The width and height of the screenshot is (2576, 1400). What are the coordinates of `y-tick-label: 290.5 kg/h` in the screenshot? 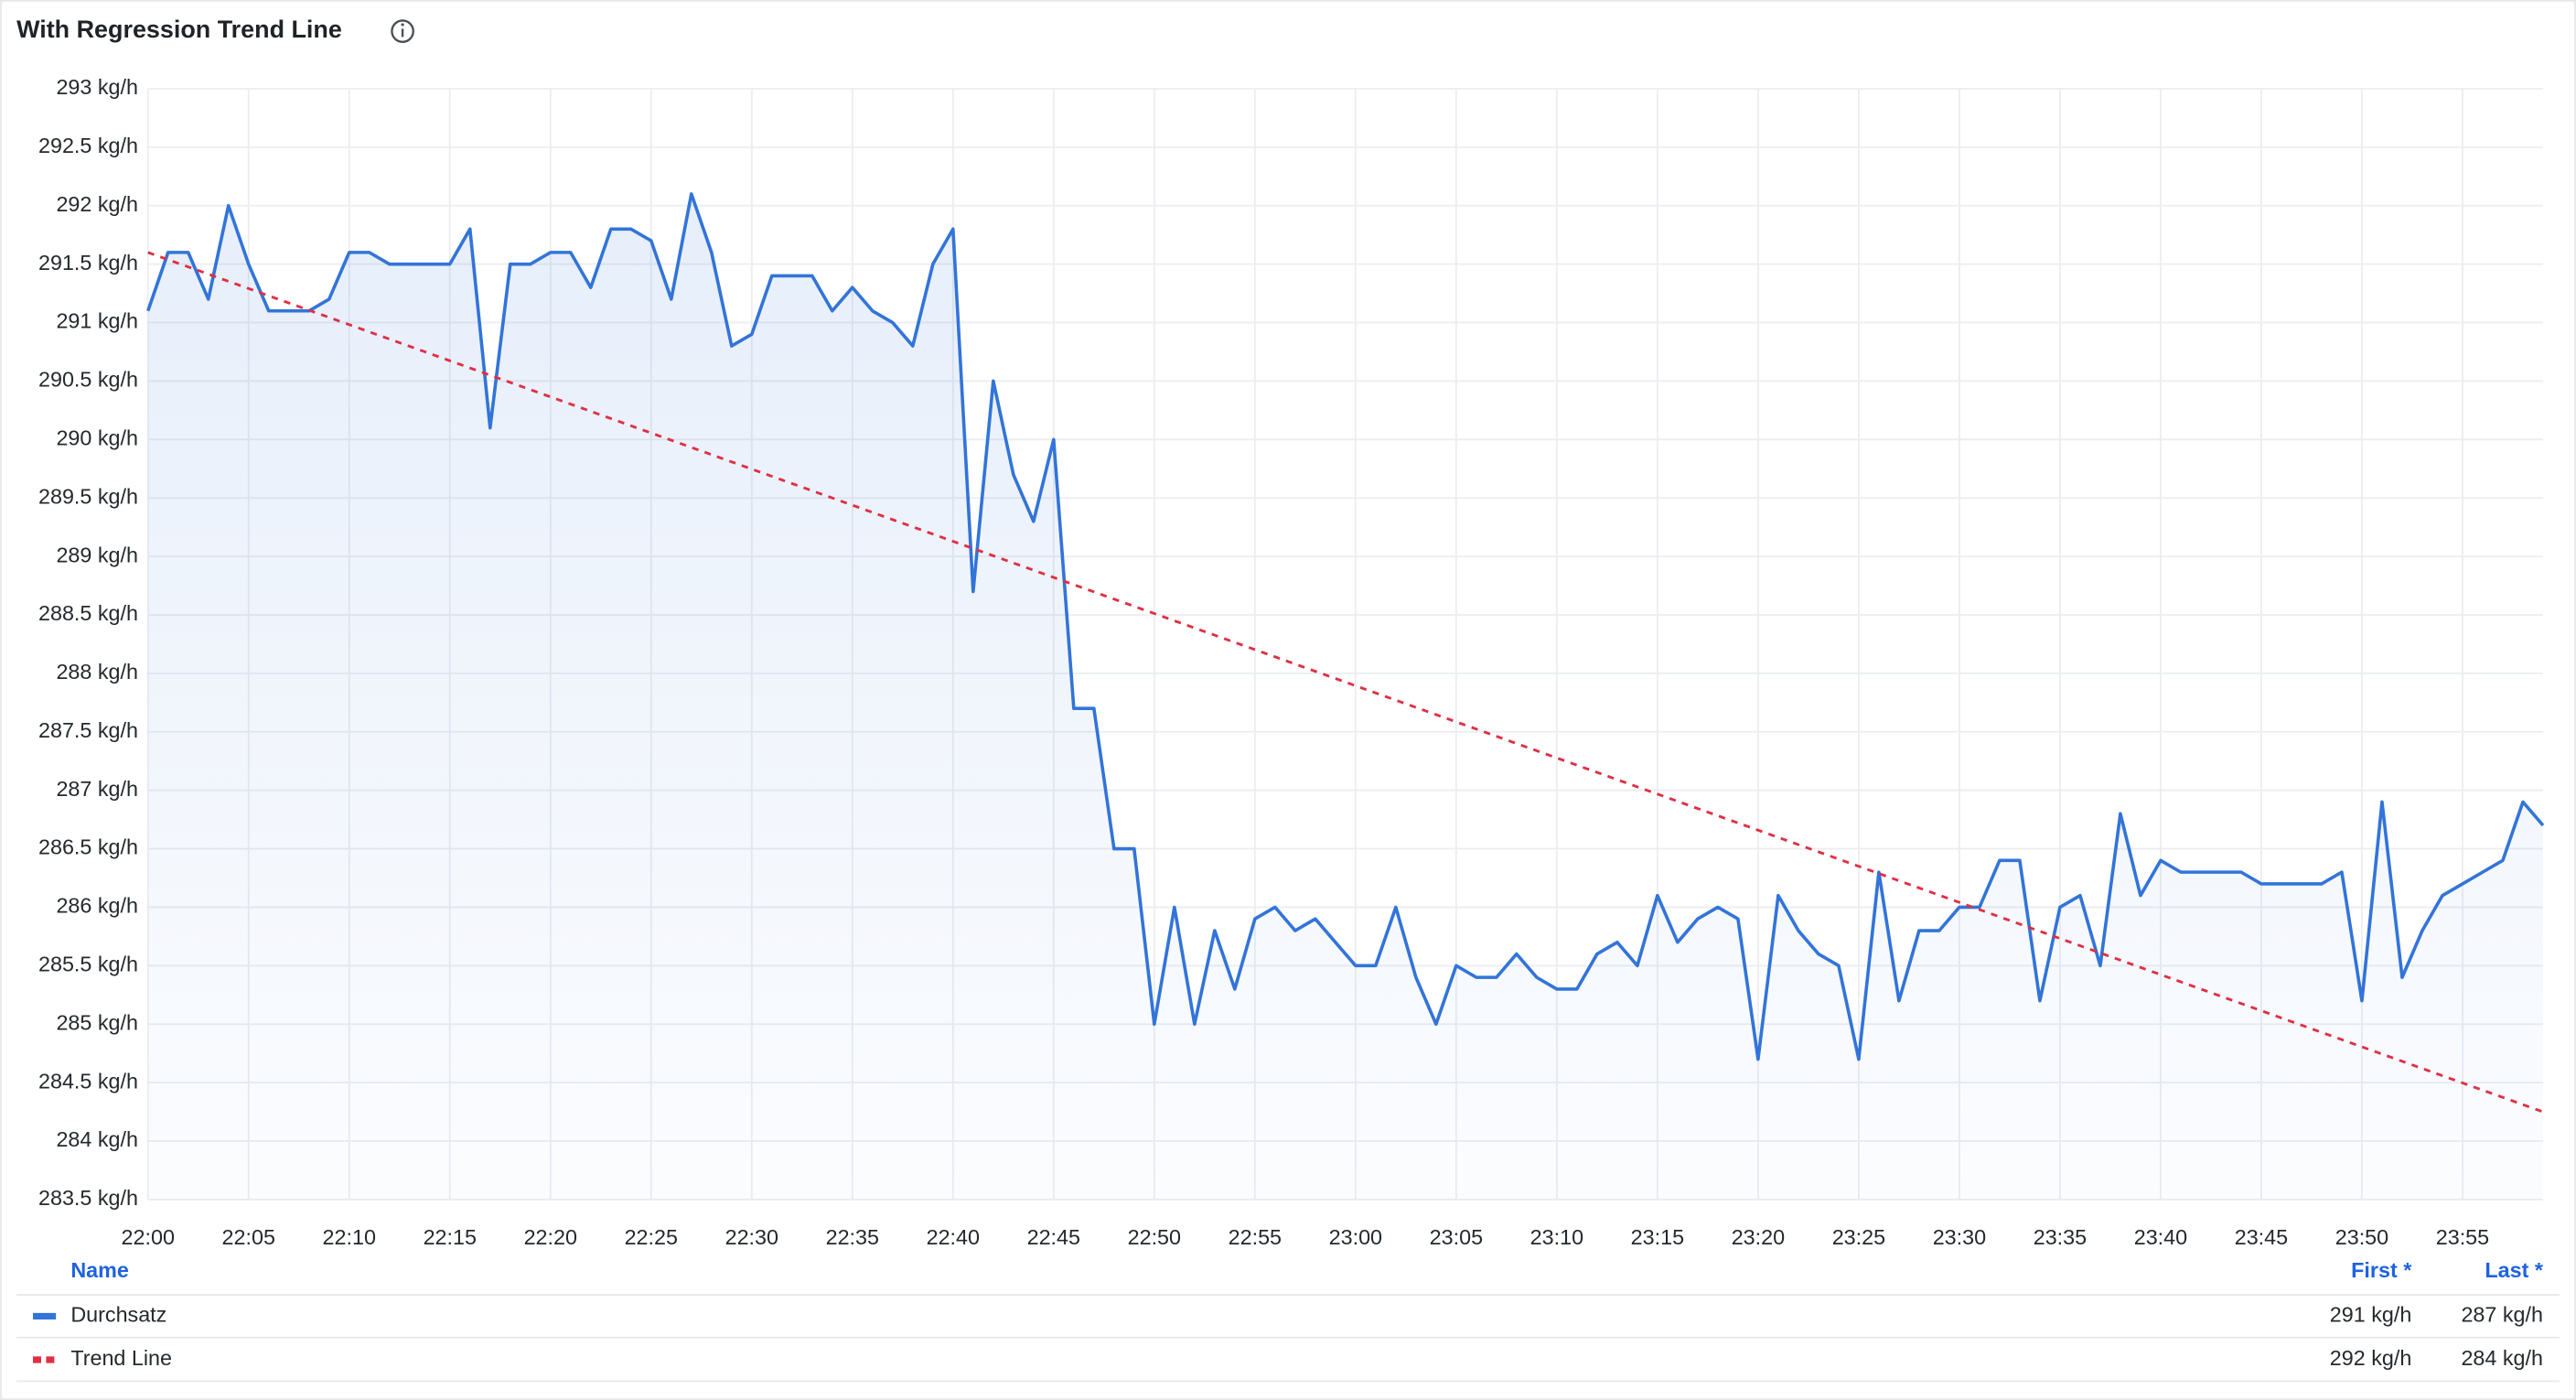 It's located at (88, 380).